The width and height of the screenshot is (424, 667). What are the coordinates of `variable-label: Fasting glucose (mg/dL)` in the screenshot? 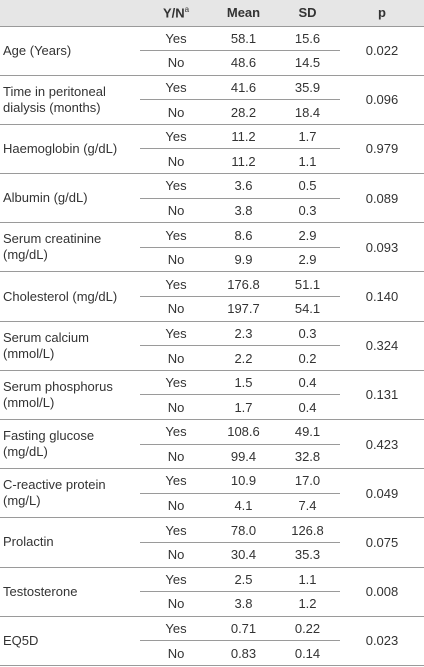 It's located at (49, 444).